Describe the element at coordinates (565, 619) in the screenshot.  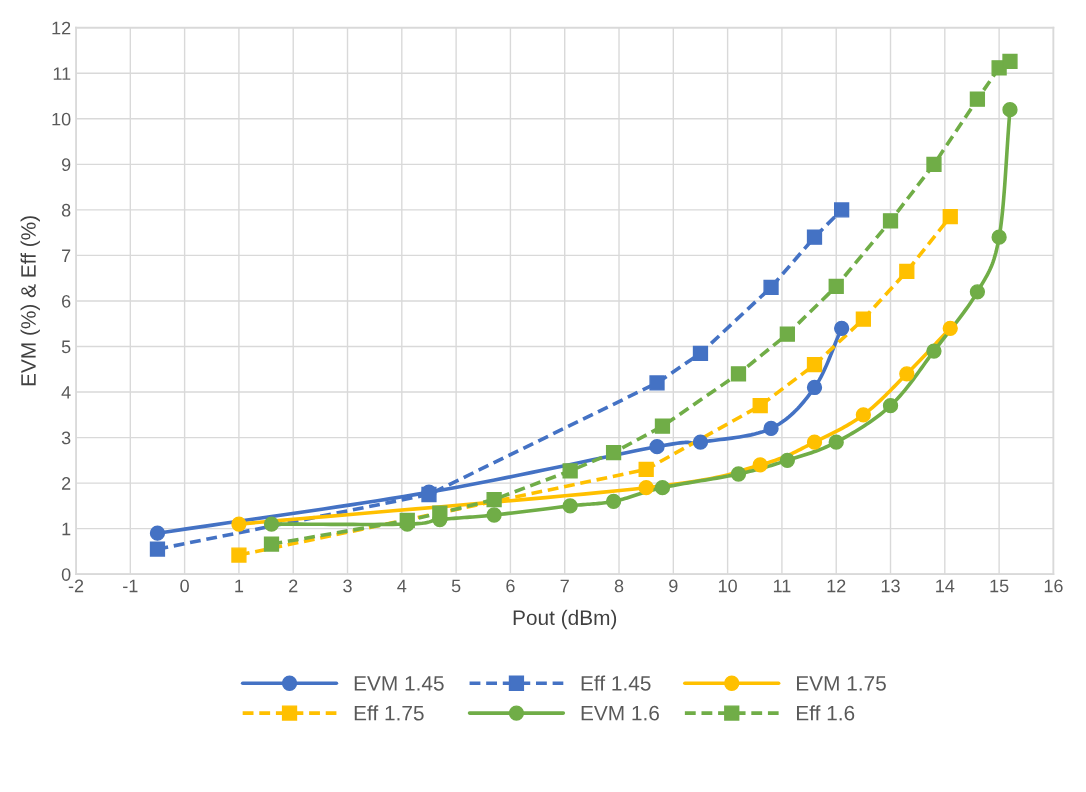
I see `x-axis-title: Pout (dBm)` at that location.